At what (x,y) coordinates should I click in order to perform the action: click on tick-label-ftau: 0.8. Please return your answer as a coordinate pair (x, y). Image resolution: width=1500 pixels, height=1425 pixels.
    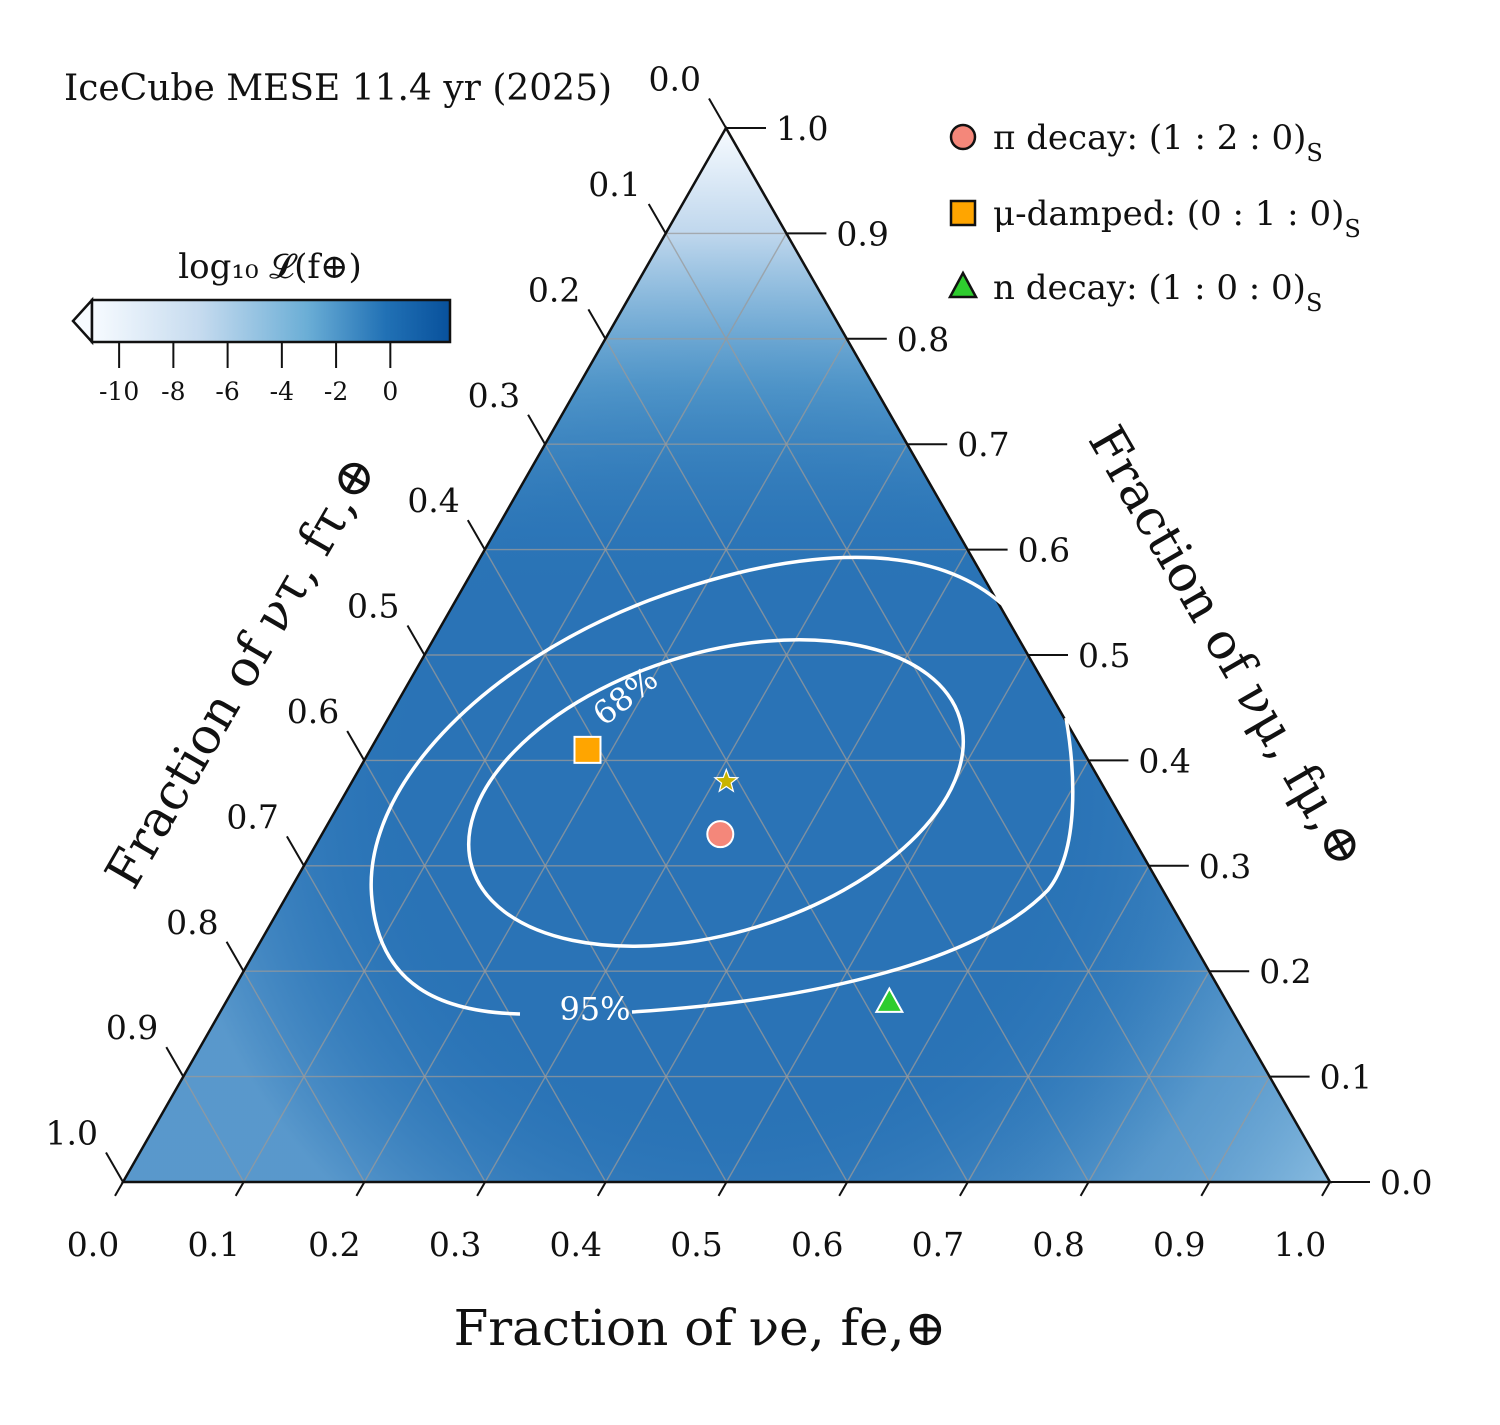
    Looking at the image, I should click on (192, 922).